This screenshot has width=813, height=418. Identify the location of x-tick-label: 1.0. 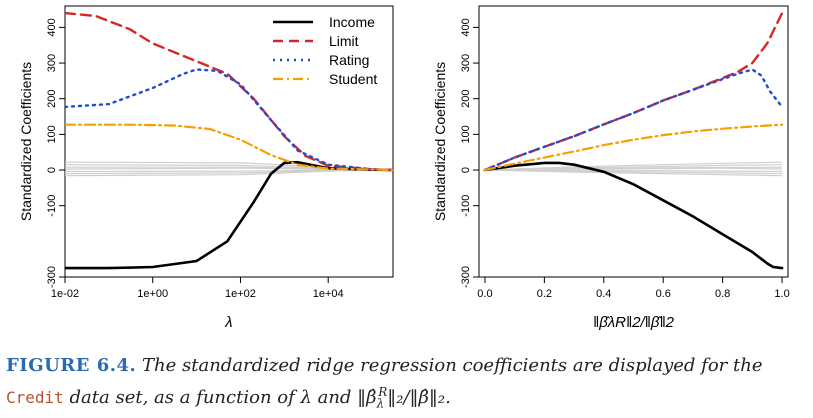
(781, 294).